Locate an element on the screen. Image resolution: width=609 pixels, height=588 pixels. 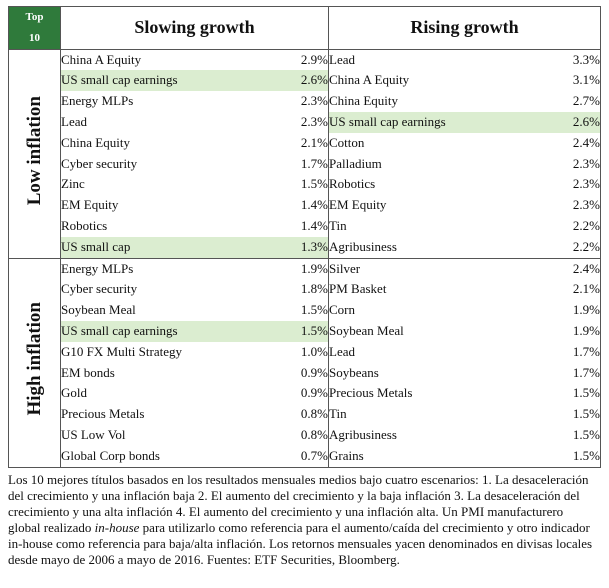
slowing-asset-name: EM bonds is located at coordinates (169, 373).